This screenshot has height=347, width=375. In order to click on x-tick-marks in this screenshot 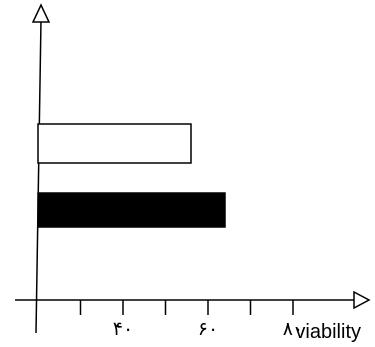, I will do `click(186, 307)`.